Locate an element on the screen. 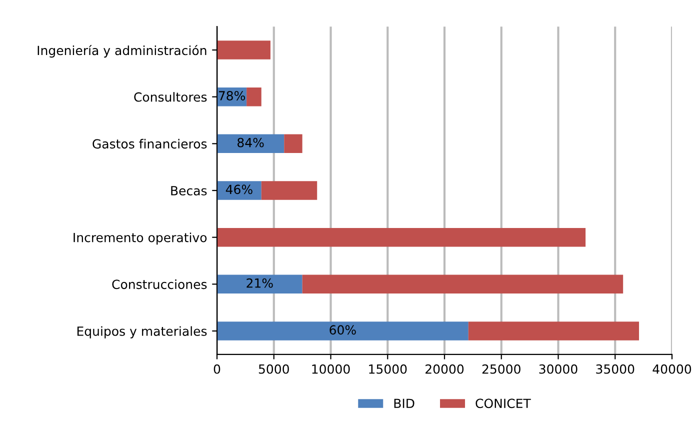  annotation: 60% is located at coordinates (343, 330).